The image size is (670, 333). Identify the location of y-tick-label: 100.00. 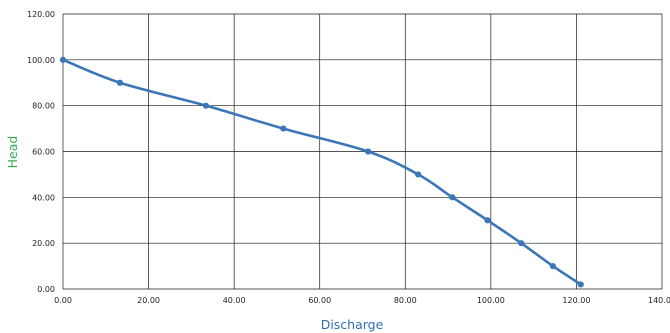
(41, 60).